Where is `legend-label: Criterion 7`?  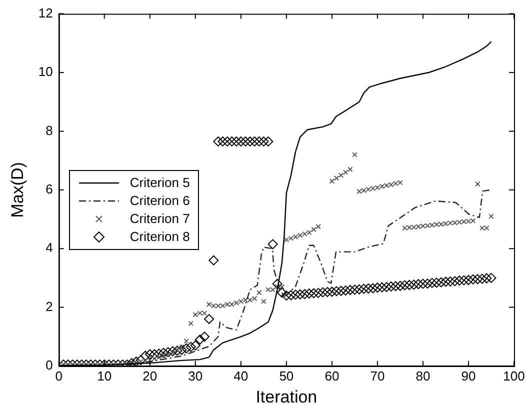 legend-label: Criterion 7 is located at coordinates (160, 218).